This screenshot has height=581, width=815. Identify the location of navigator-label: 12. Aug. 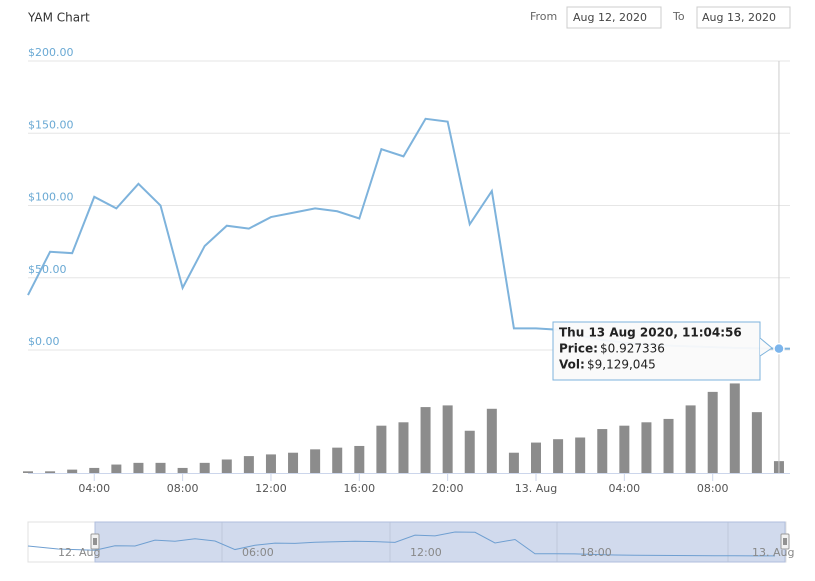
(79, 552).